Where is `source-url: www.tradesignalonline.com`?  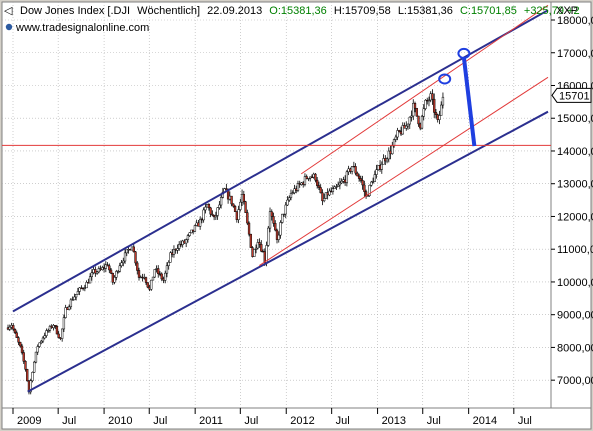 source-url: www.tradesignalonline.com is located at coordinates (82, 28).